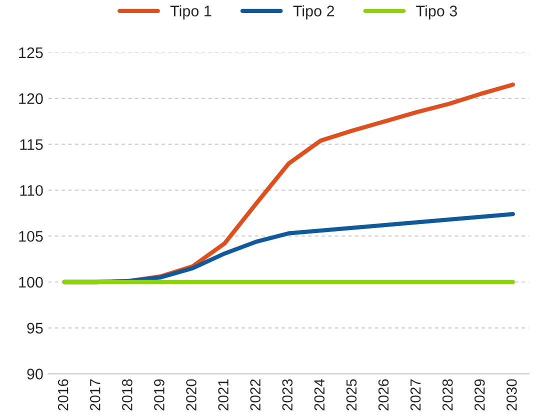 This screenshot has width=537, height=420. I want to click on x-tick-label: 2017, so click(95, 394).